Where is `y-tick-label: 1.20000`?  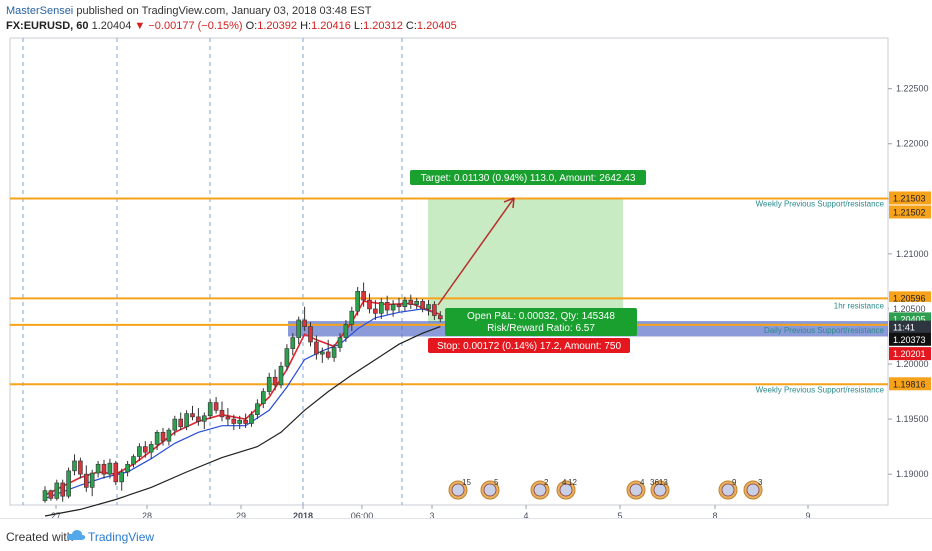
y-tick-label: 1.20000 is located at coordinates (912, 364).